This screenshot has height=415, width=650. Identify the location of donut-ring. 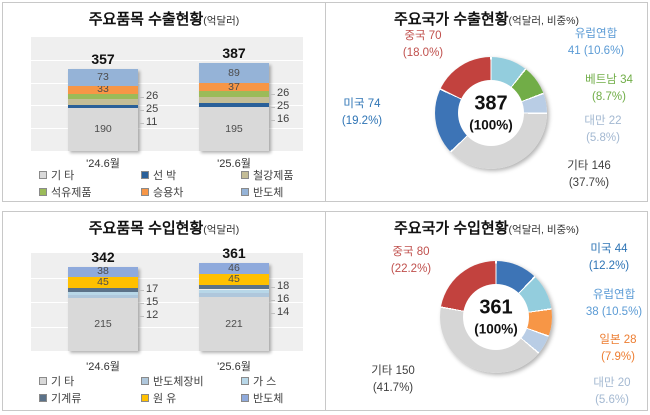
(491, 113).